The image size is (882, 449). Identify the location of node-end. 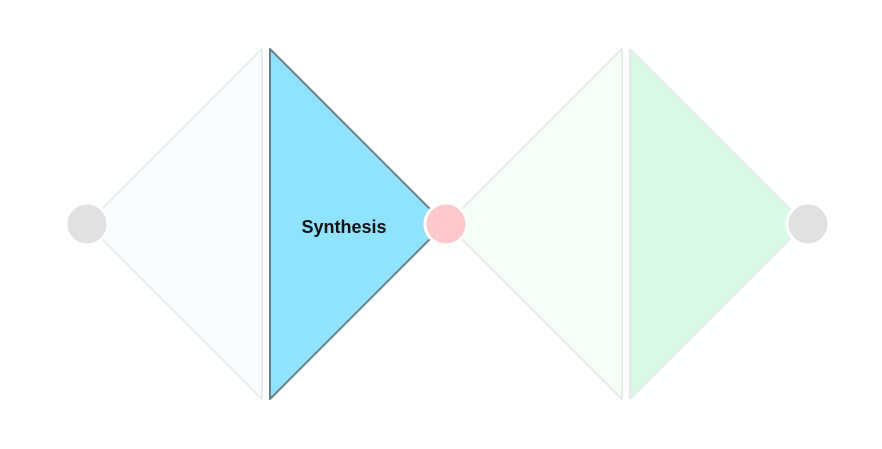
(808, 224).